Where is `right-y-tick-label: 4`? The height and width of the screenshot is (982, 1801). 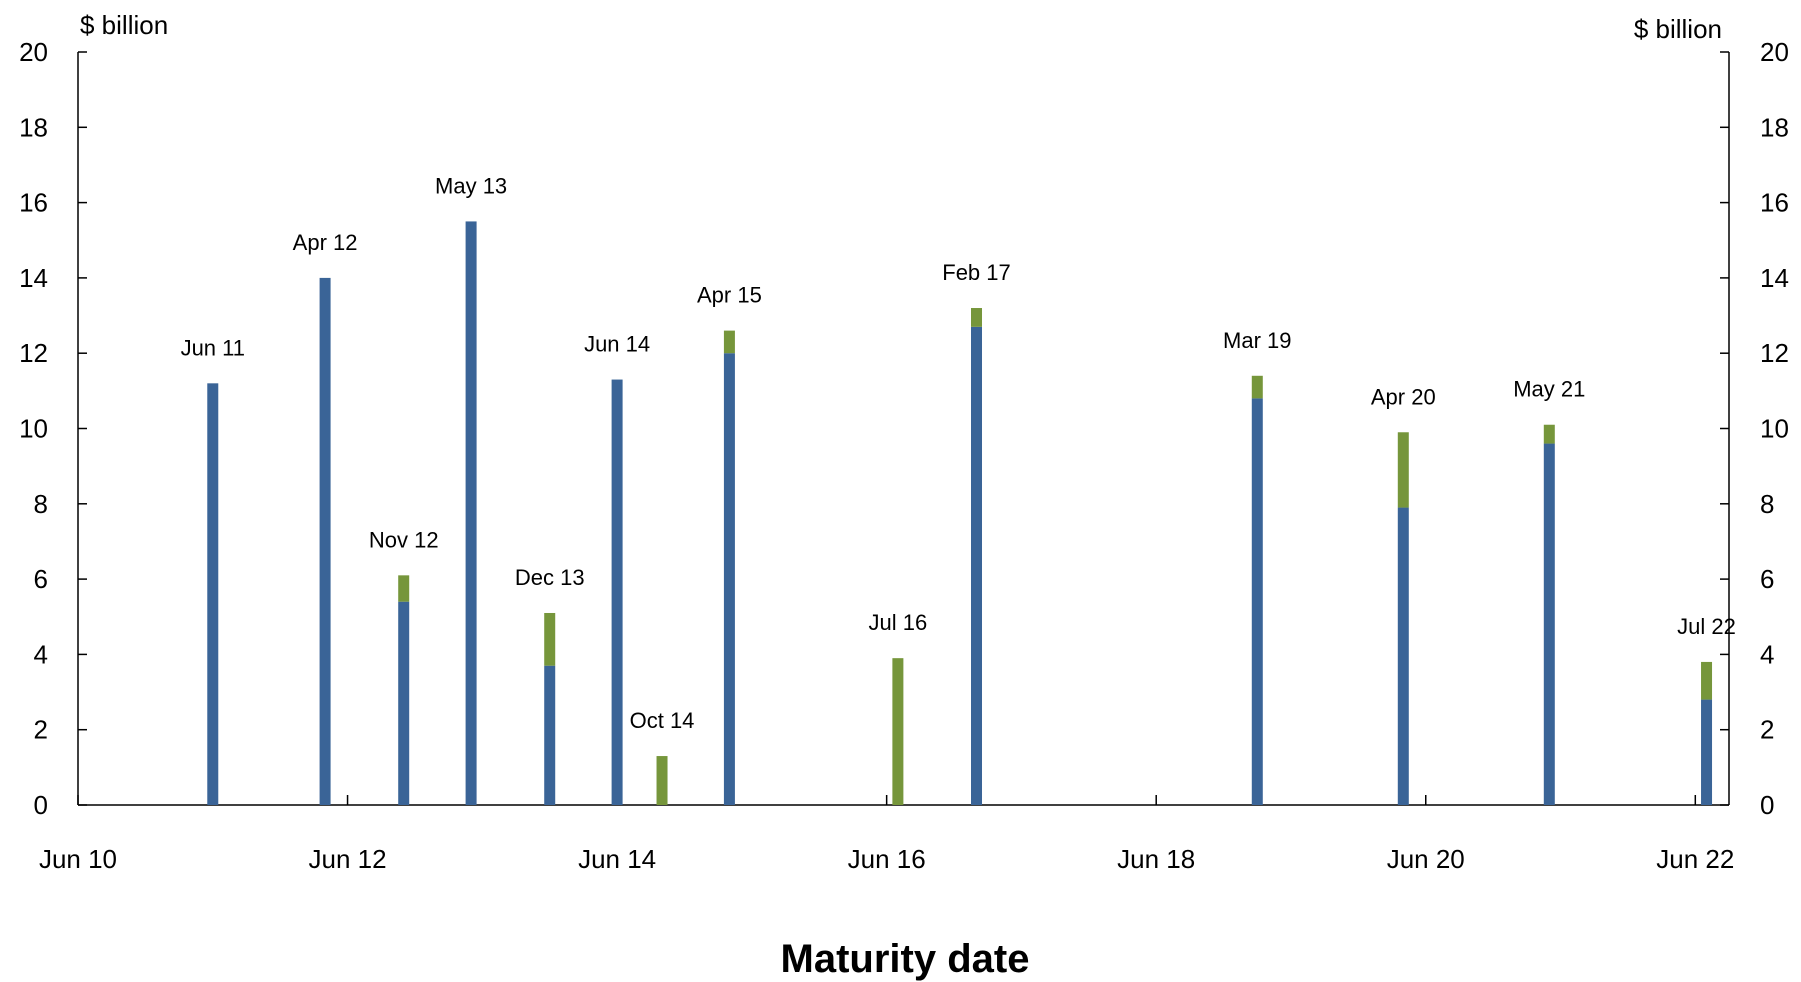
right-y-tick-label: 4 is located at coordinates (1767, 654).